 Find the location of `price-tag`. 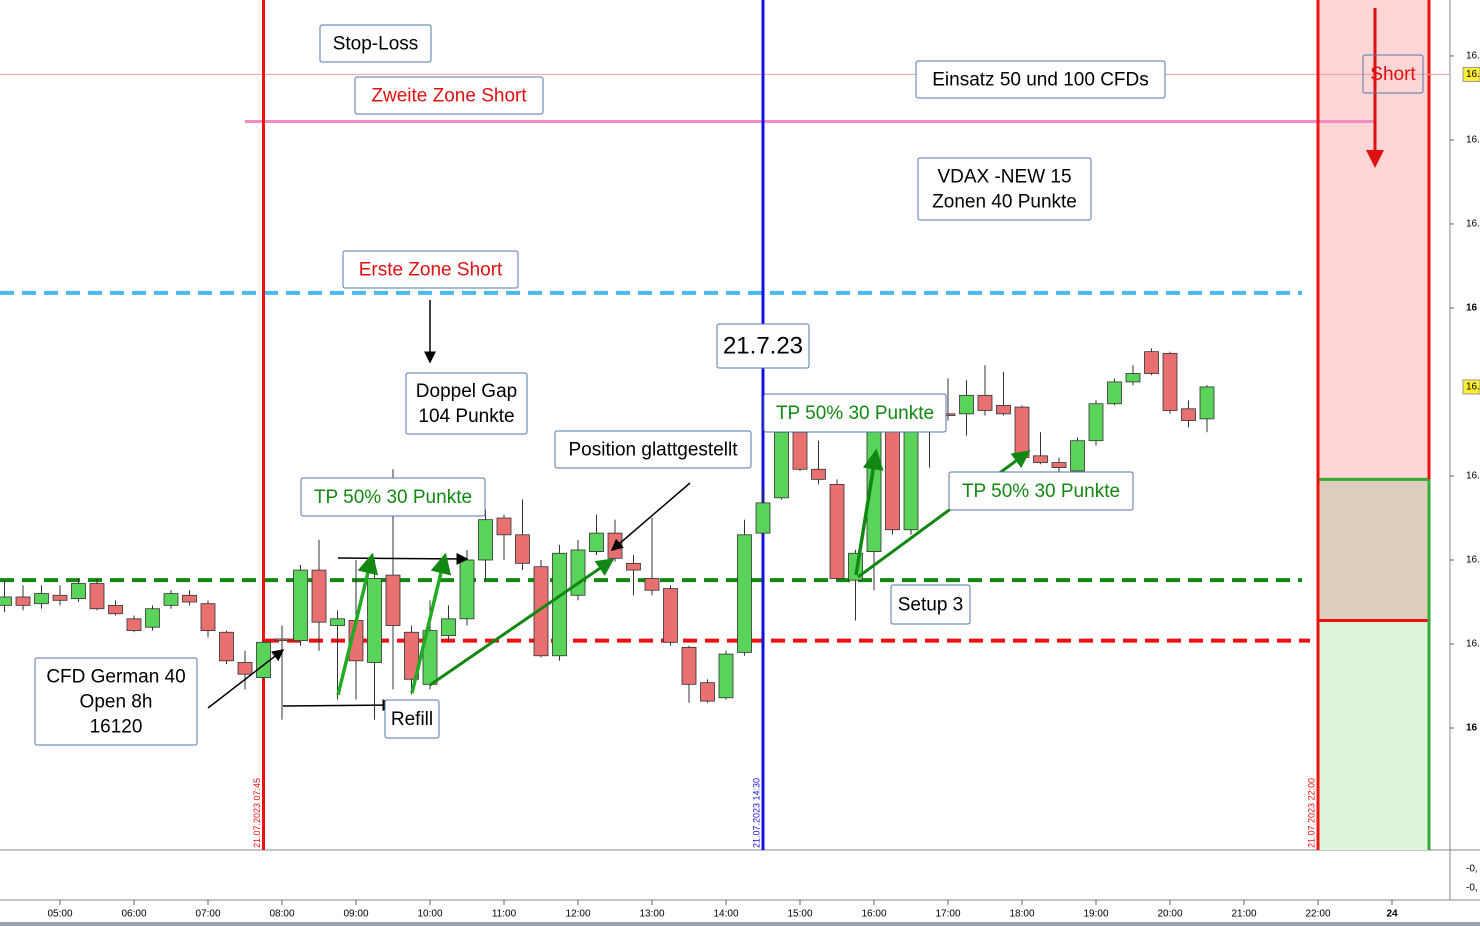

price-tag is located at coordinates (1471, 387).